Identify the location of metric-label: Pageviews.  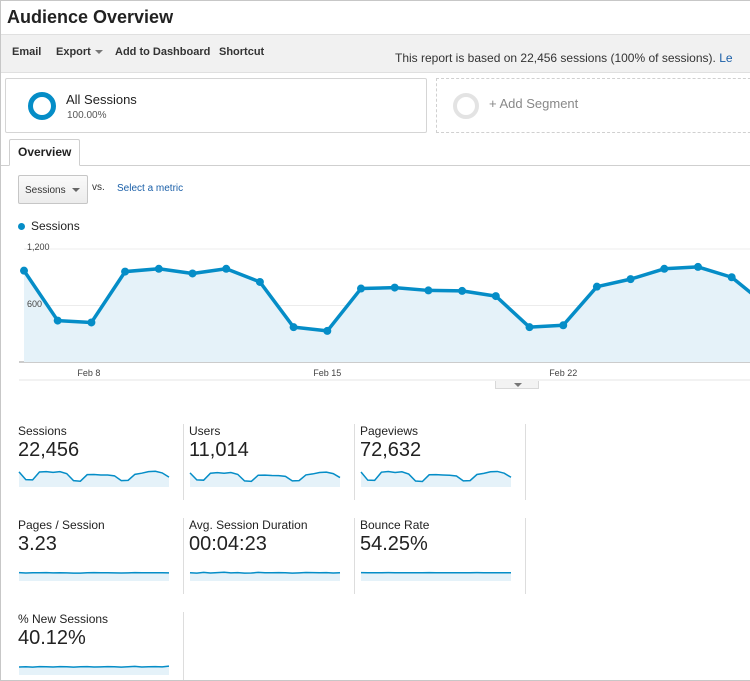
(389, 431).